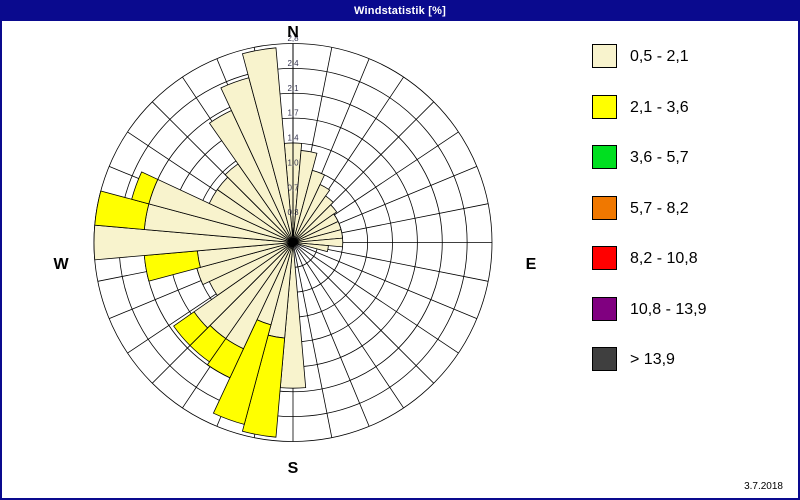  What do you see at coordinates (293, 113) in the screenshot?
I see `ring-tick-label: 1,7` at bounding box center [293, 113].